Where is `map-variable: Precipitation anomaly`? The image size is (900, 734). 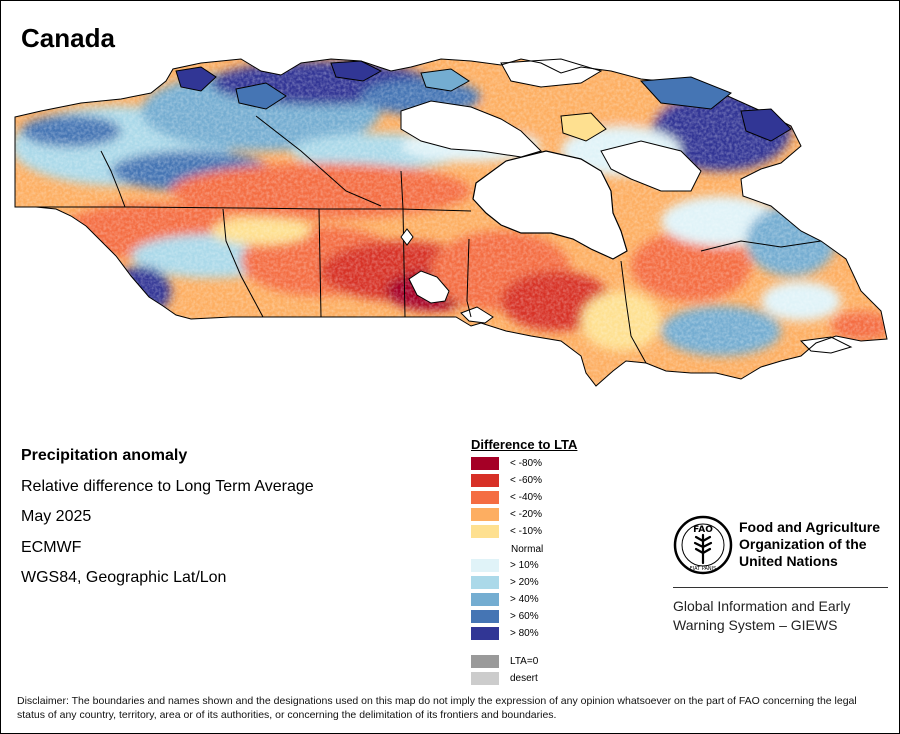
map-variable: Precipitation anomaly is located at coordinates (104, 455).